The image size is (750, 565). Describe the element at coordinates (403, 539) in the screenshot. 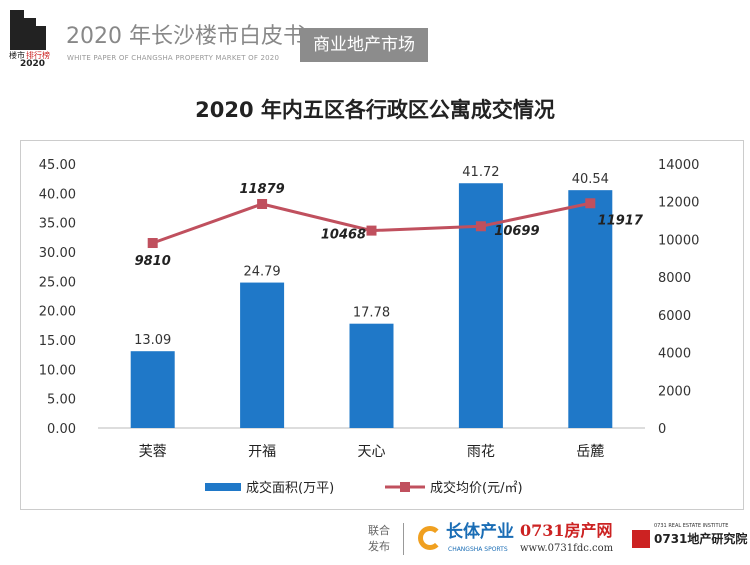

I see `divider` at that location.